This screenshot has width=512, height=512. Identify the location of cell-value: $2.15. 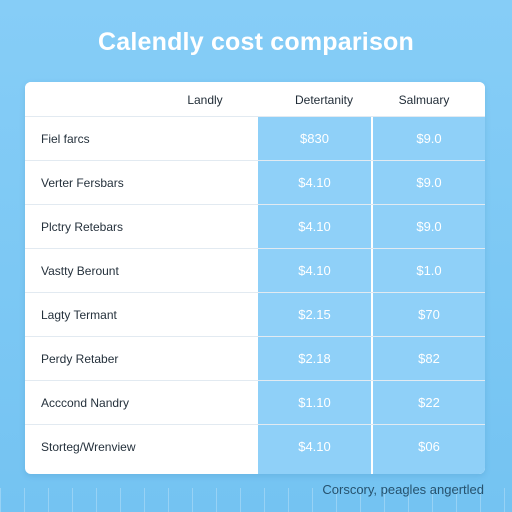
(314, 314).